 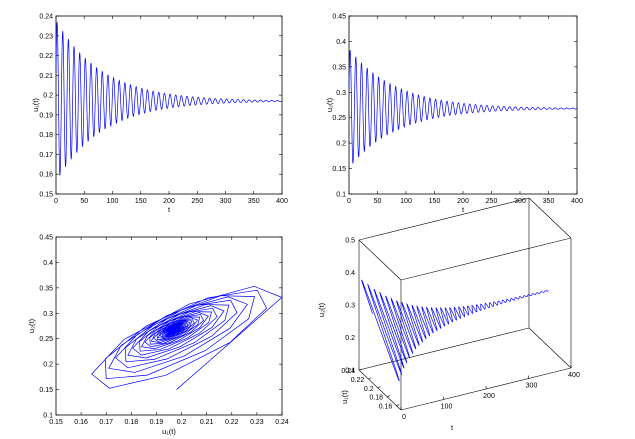 What do you see at coordinates (452, 427) in the screenshot?
I see `t-axis-label: t` at bounding box center [452, 427].